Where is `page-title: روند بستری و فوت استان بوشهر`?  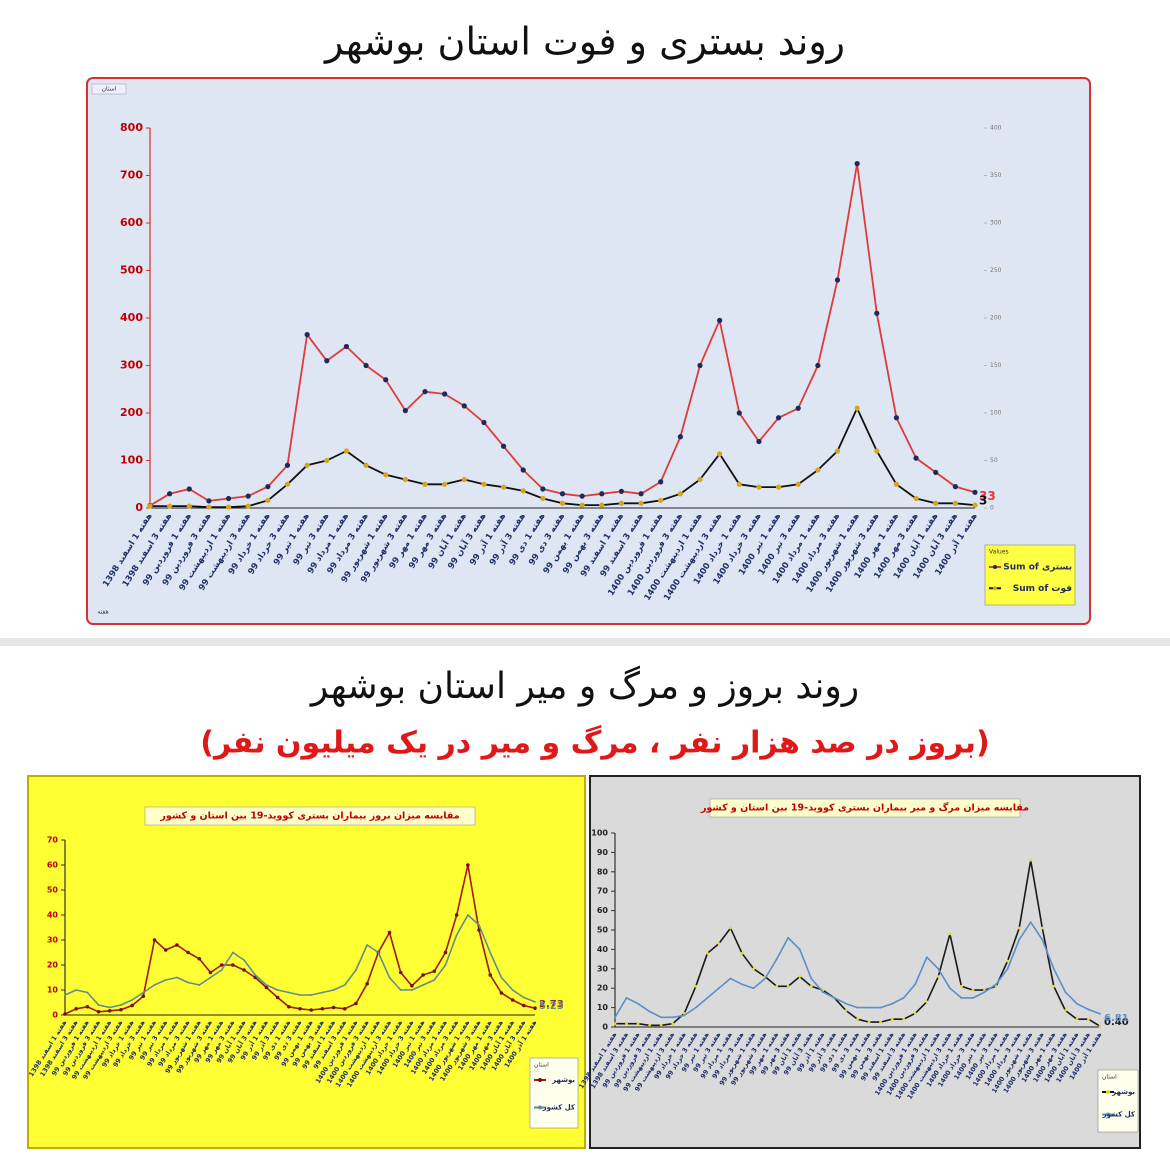 page-title: روند بستری و فوت استان بوشهر is located at coordinates (584, 42).